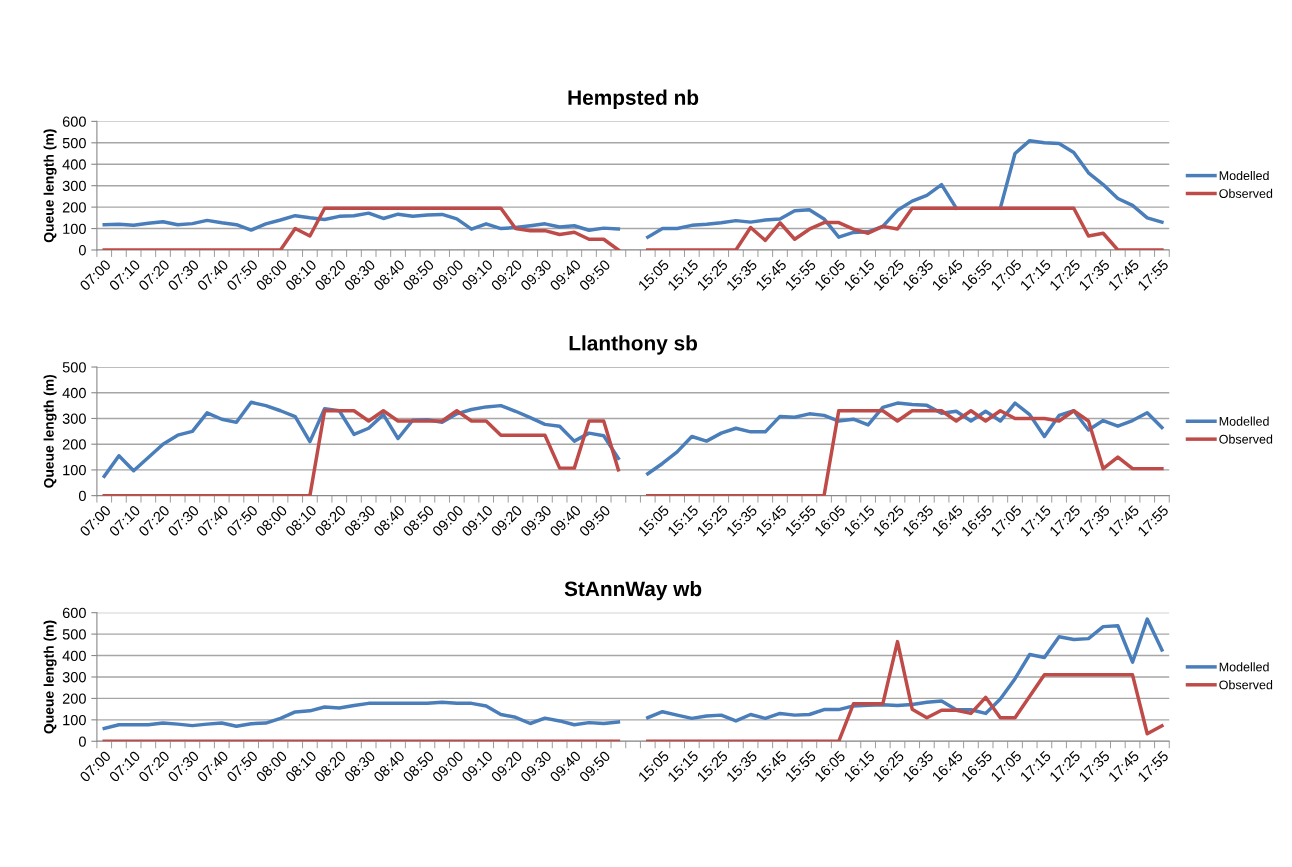 The image size is (1292, 867). I want to click on chart-title: Llanthony sb, so click(633, 345).